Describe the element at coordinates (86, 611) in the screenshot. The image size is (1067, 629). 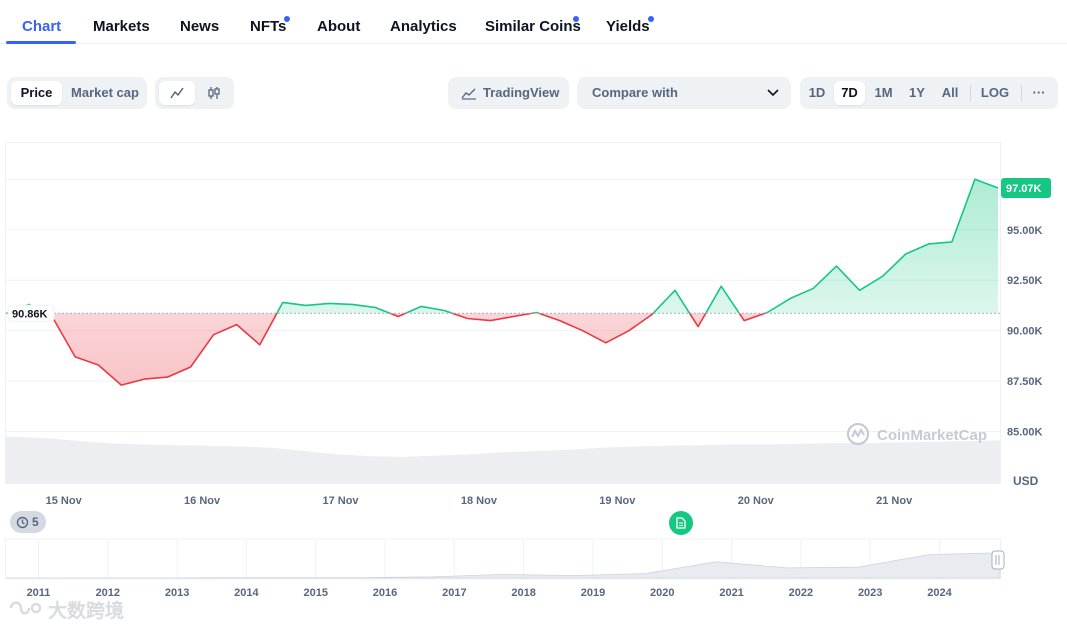
I see `brand-label: 大数跨境` at that location.